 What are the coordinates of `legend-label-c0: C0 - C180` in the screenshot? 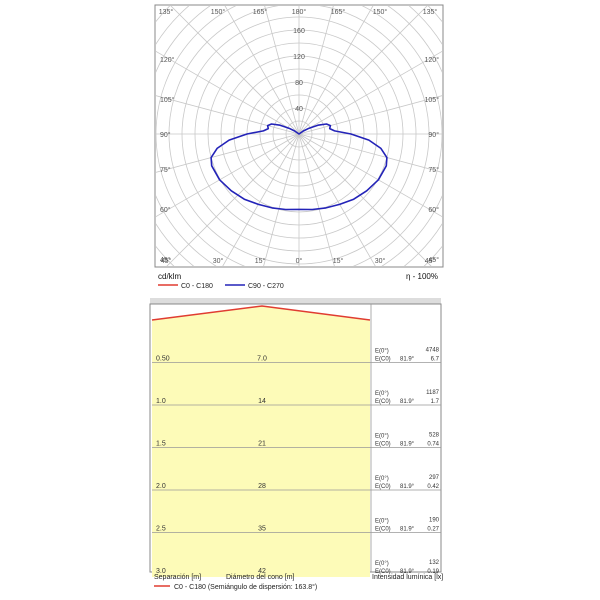 It's located at (197, 286).